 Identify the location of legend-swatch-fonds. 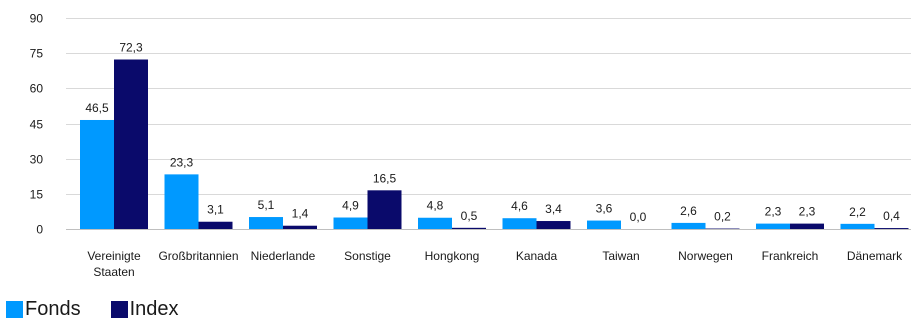
(14, 309).